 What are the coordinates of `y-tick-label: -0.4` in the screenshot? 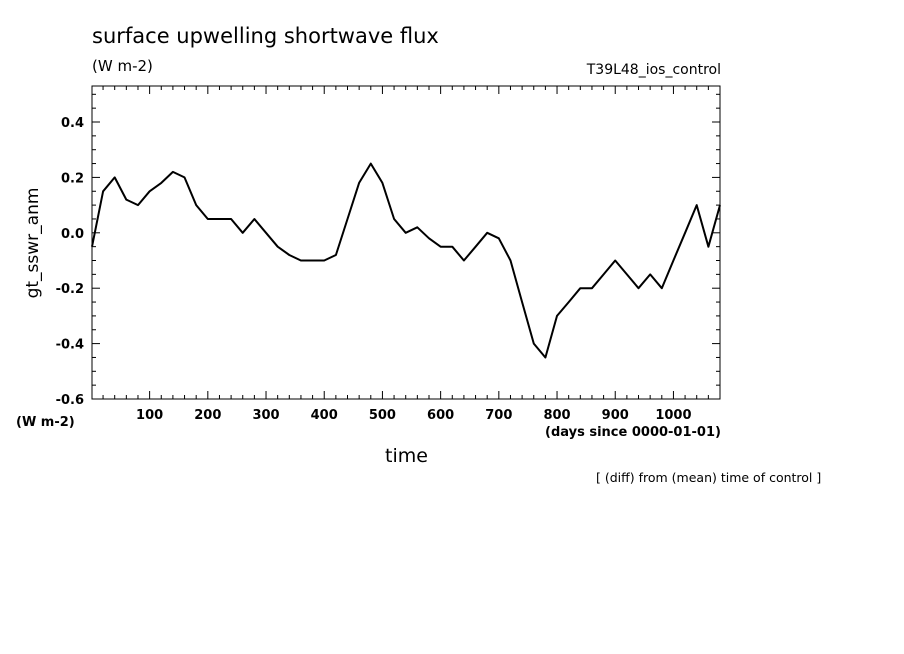 It's located at (70, 345).